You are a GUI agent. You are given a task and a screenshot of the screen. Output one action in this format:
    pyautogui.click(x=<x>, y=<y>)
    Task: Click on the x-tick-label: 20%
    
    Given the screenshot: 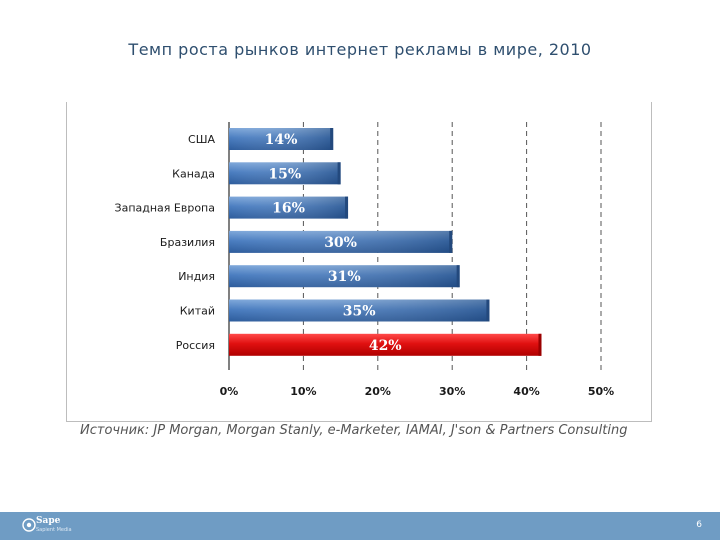 What is the action you would take?
    pyautogui.click(x=378, y=391)
    